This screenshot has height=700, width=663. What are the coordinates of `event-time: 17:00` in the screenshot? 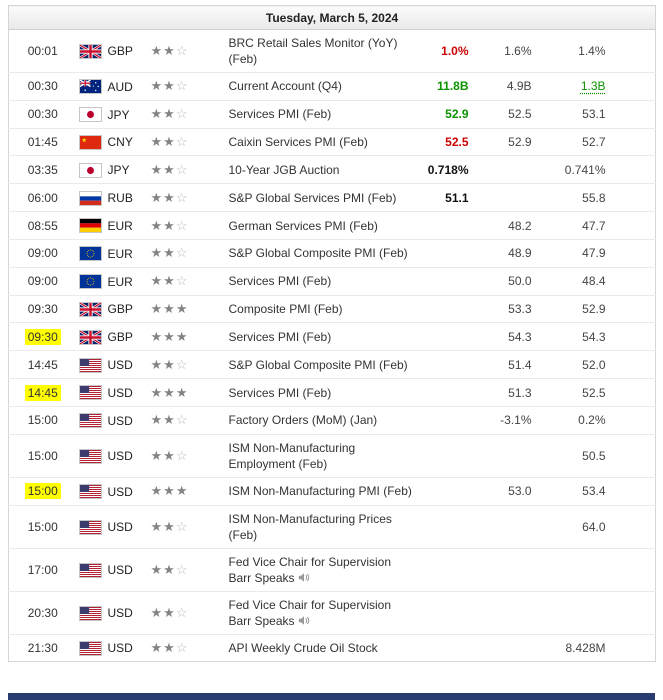 It's located at (42, 569).